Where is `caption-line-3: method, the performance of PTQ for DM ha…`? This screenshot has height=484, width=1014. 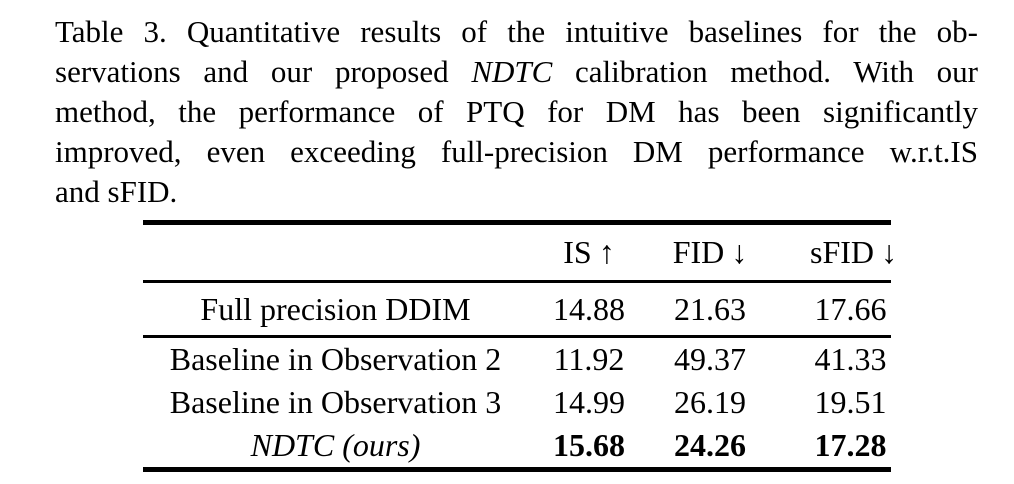
caption-line-3: method, the performance of PTQ for DM ha… is located at coordinates (516, 111).